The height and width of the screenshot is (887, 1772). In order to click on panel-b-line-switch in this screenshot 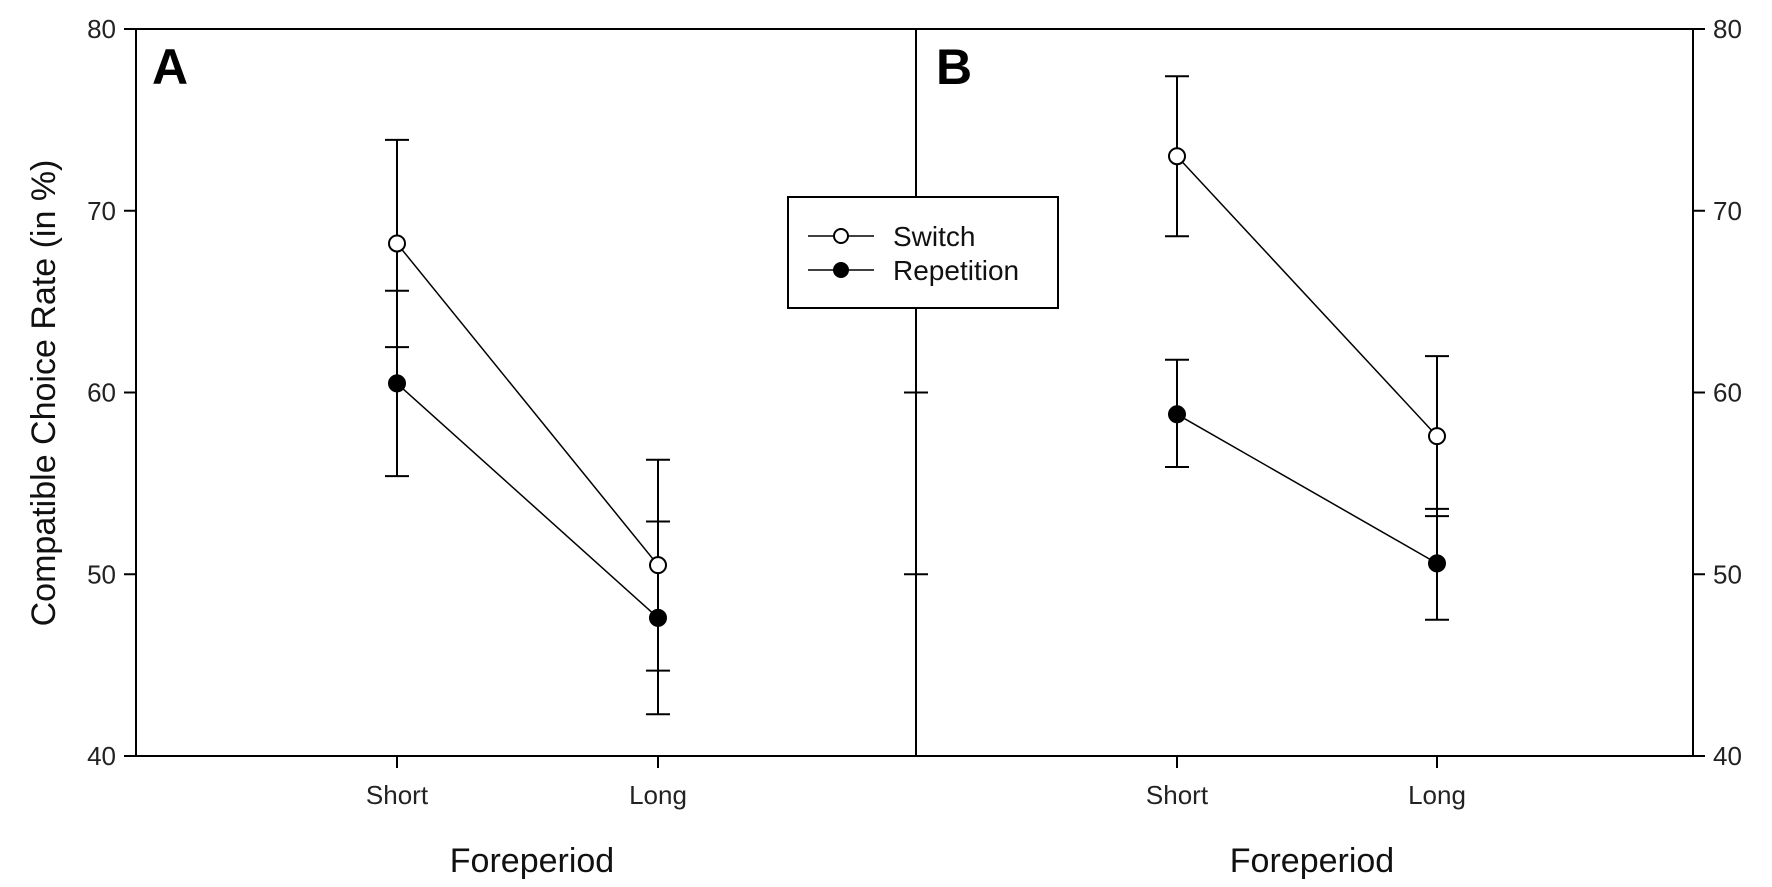, I will do `click(1307, 296)`.